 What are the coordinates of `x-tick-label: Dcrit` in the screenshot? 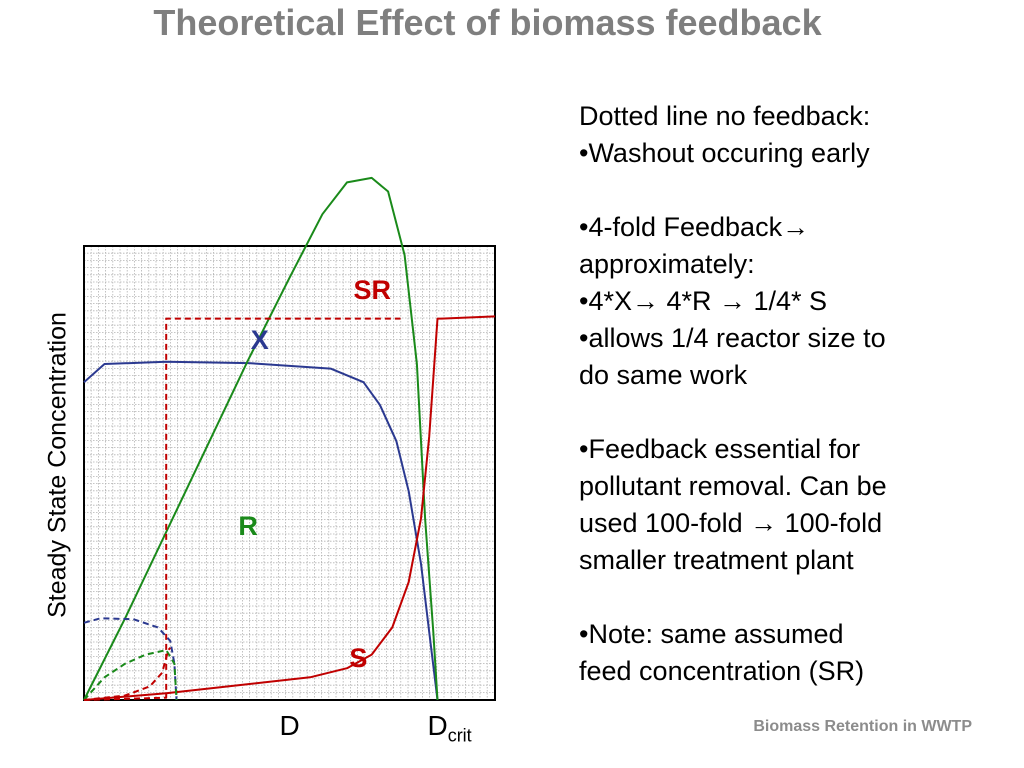 It's located at (449, 728).